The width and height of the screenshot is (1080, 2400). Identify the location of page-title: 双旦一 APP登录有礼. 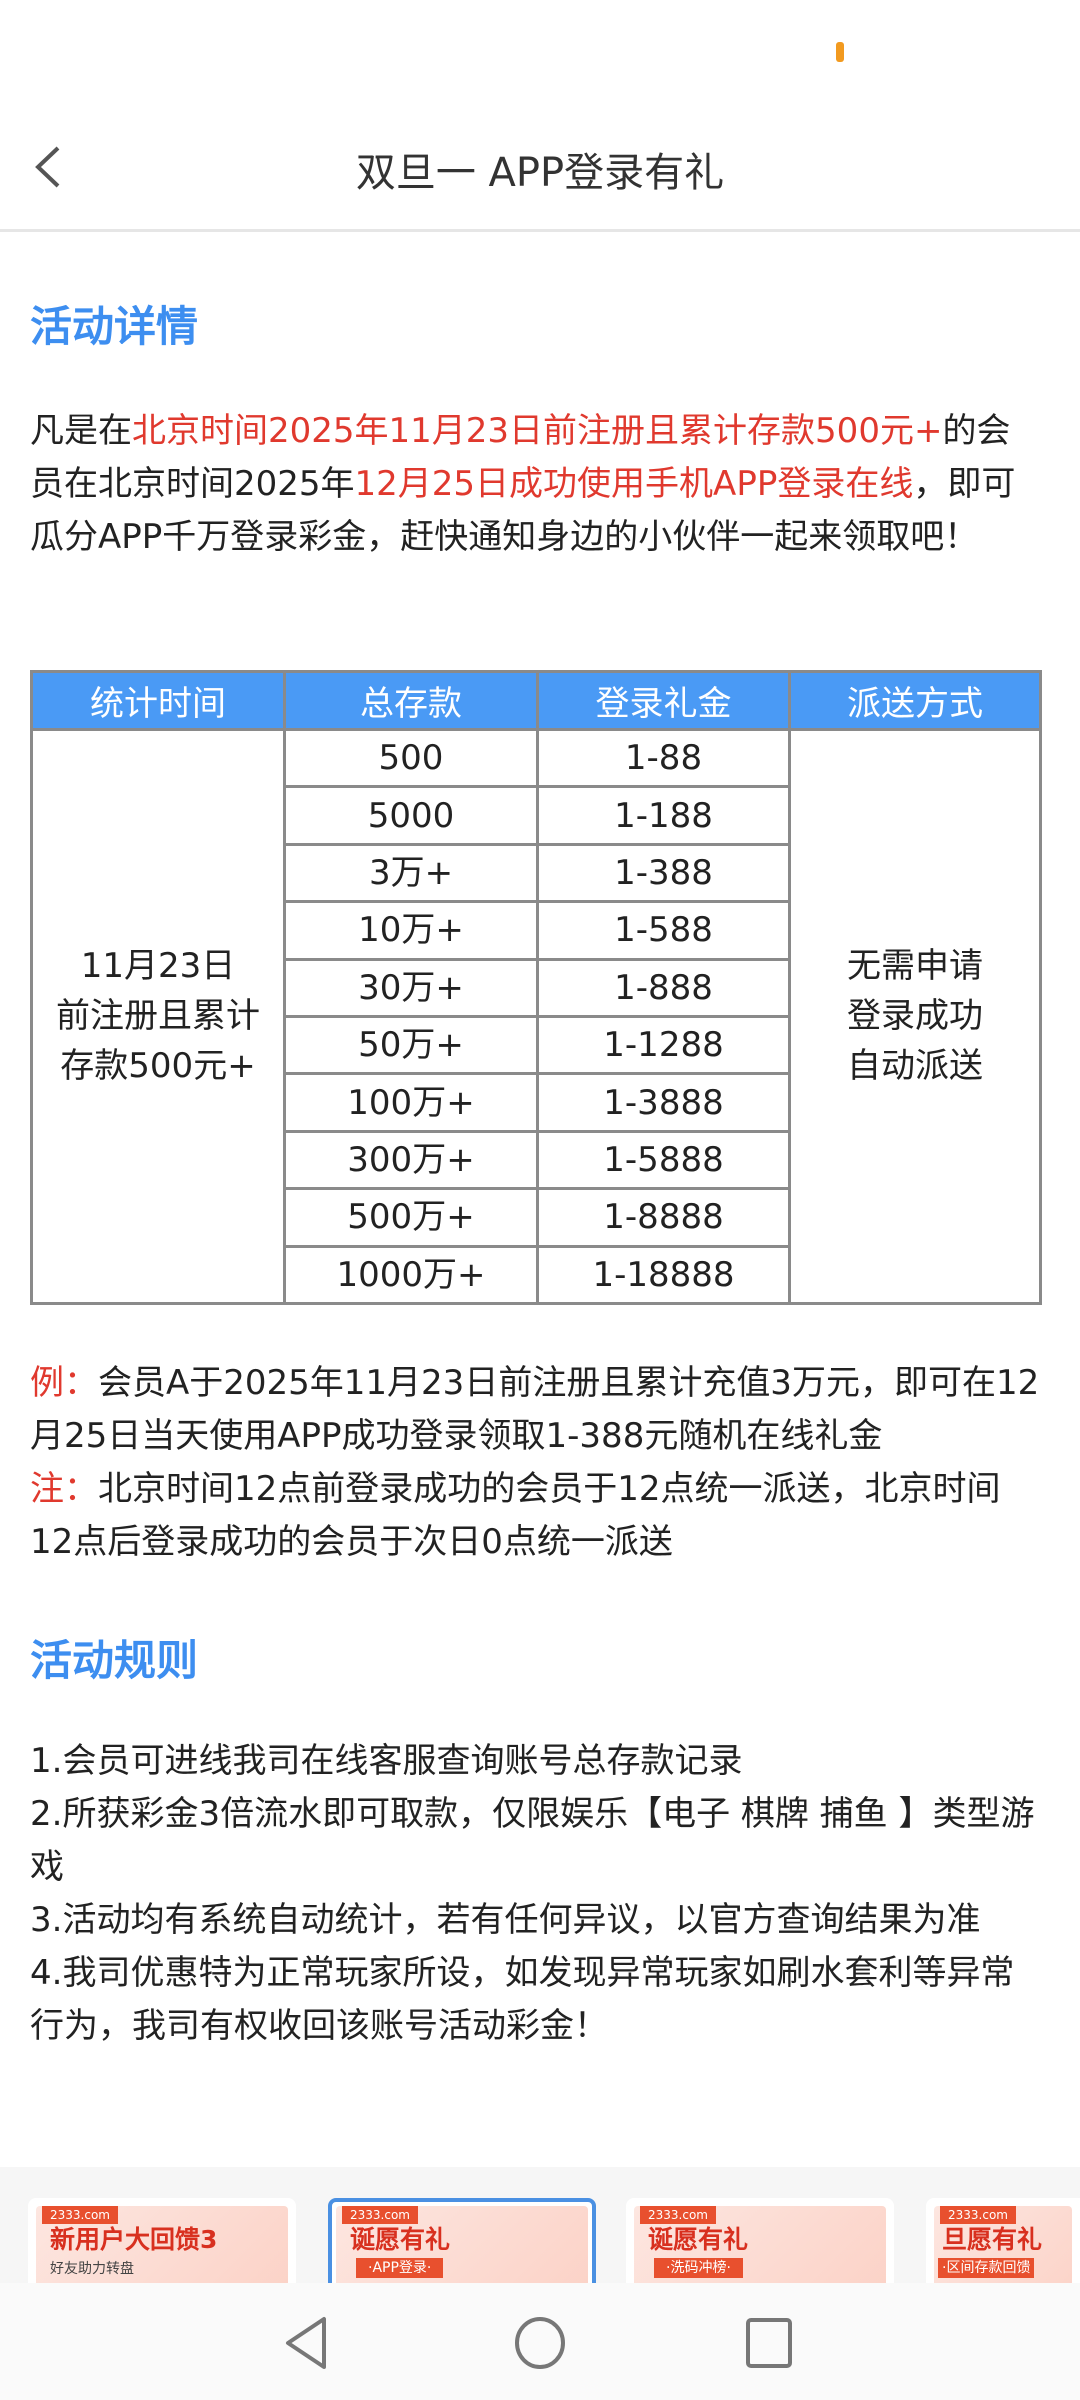
(540, 173).